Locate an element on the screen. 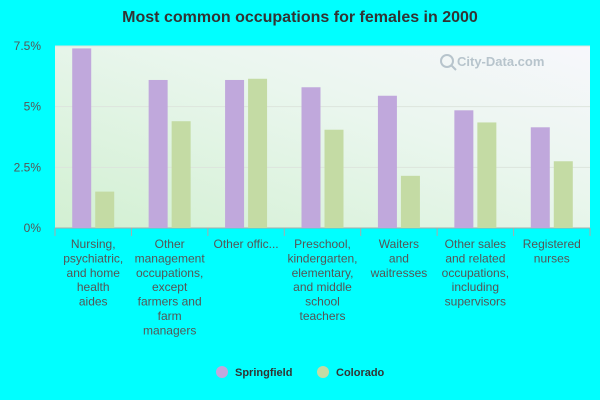 This screenshot has height=400, width=600. search-icon is located at coordinates (447, 61).